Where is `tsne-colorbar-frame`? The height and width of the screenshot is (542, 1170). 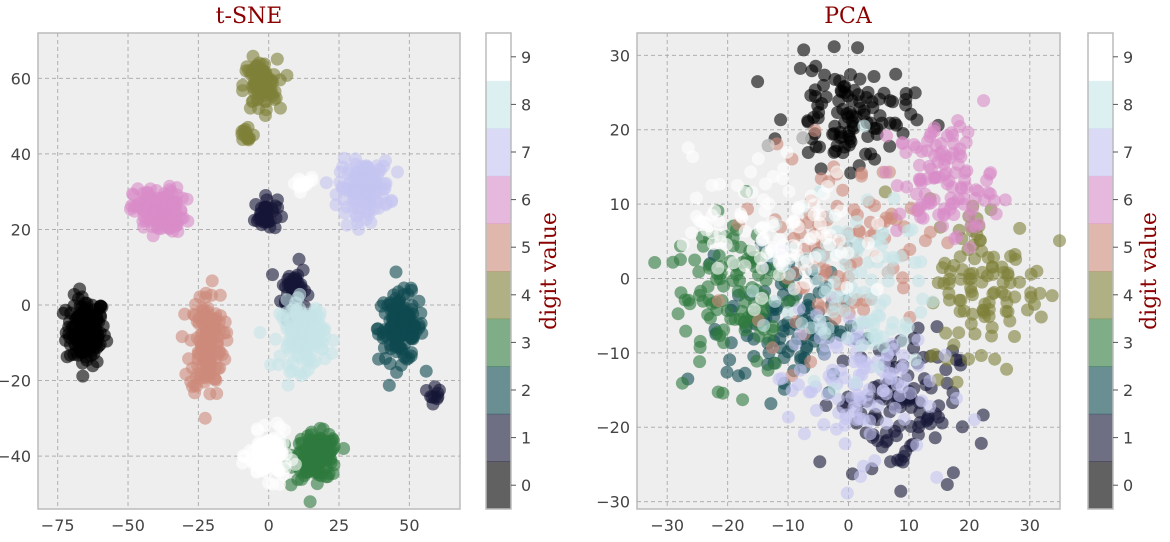 tsne-colorbar-frame is located at coordinates (498, 271).